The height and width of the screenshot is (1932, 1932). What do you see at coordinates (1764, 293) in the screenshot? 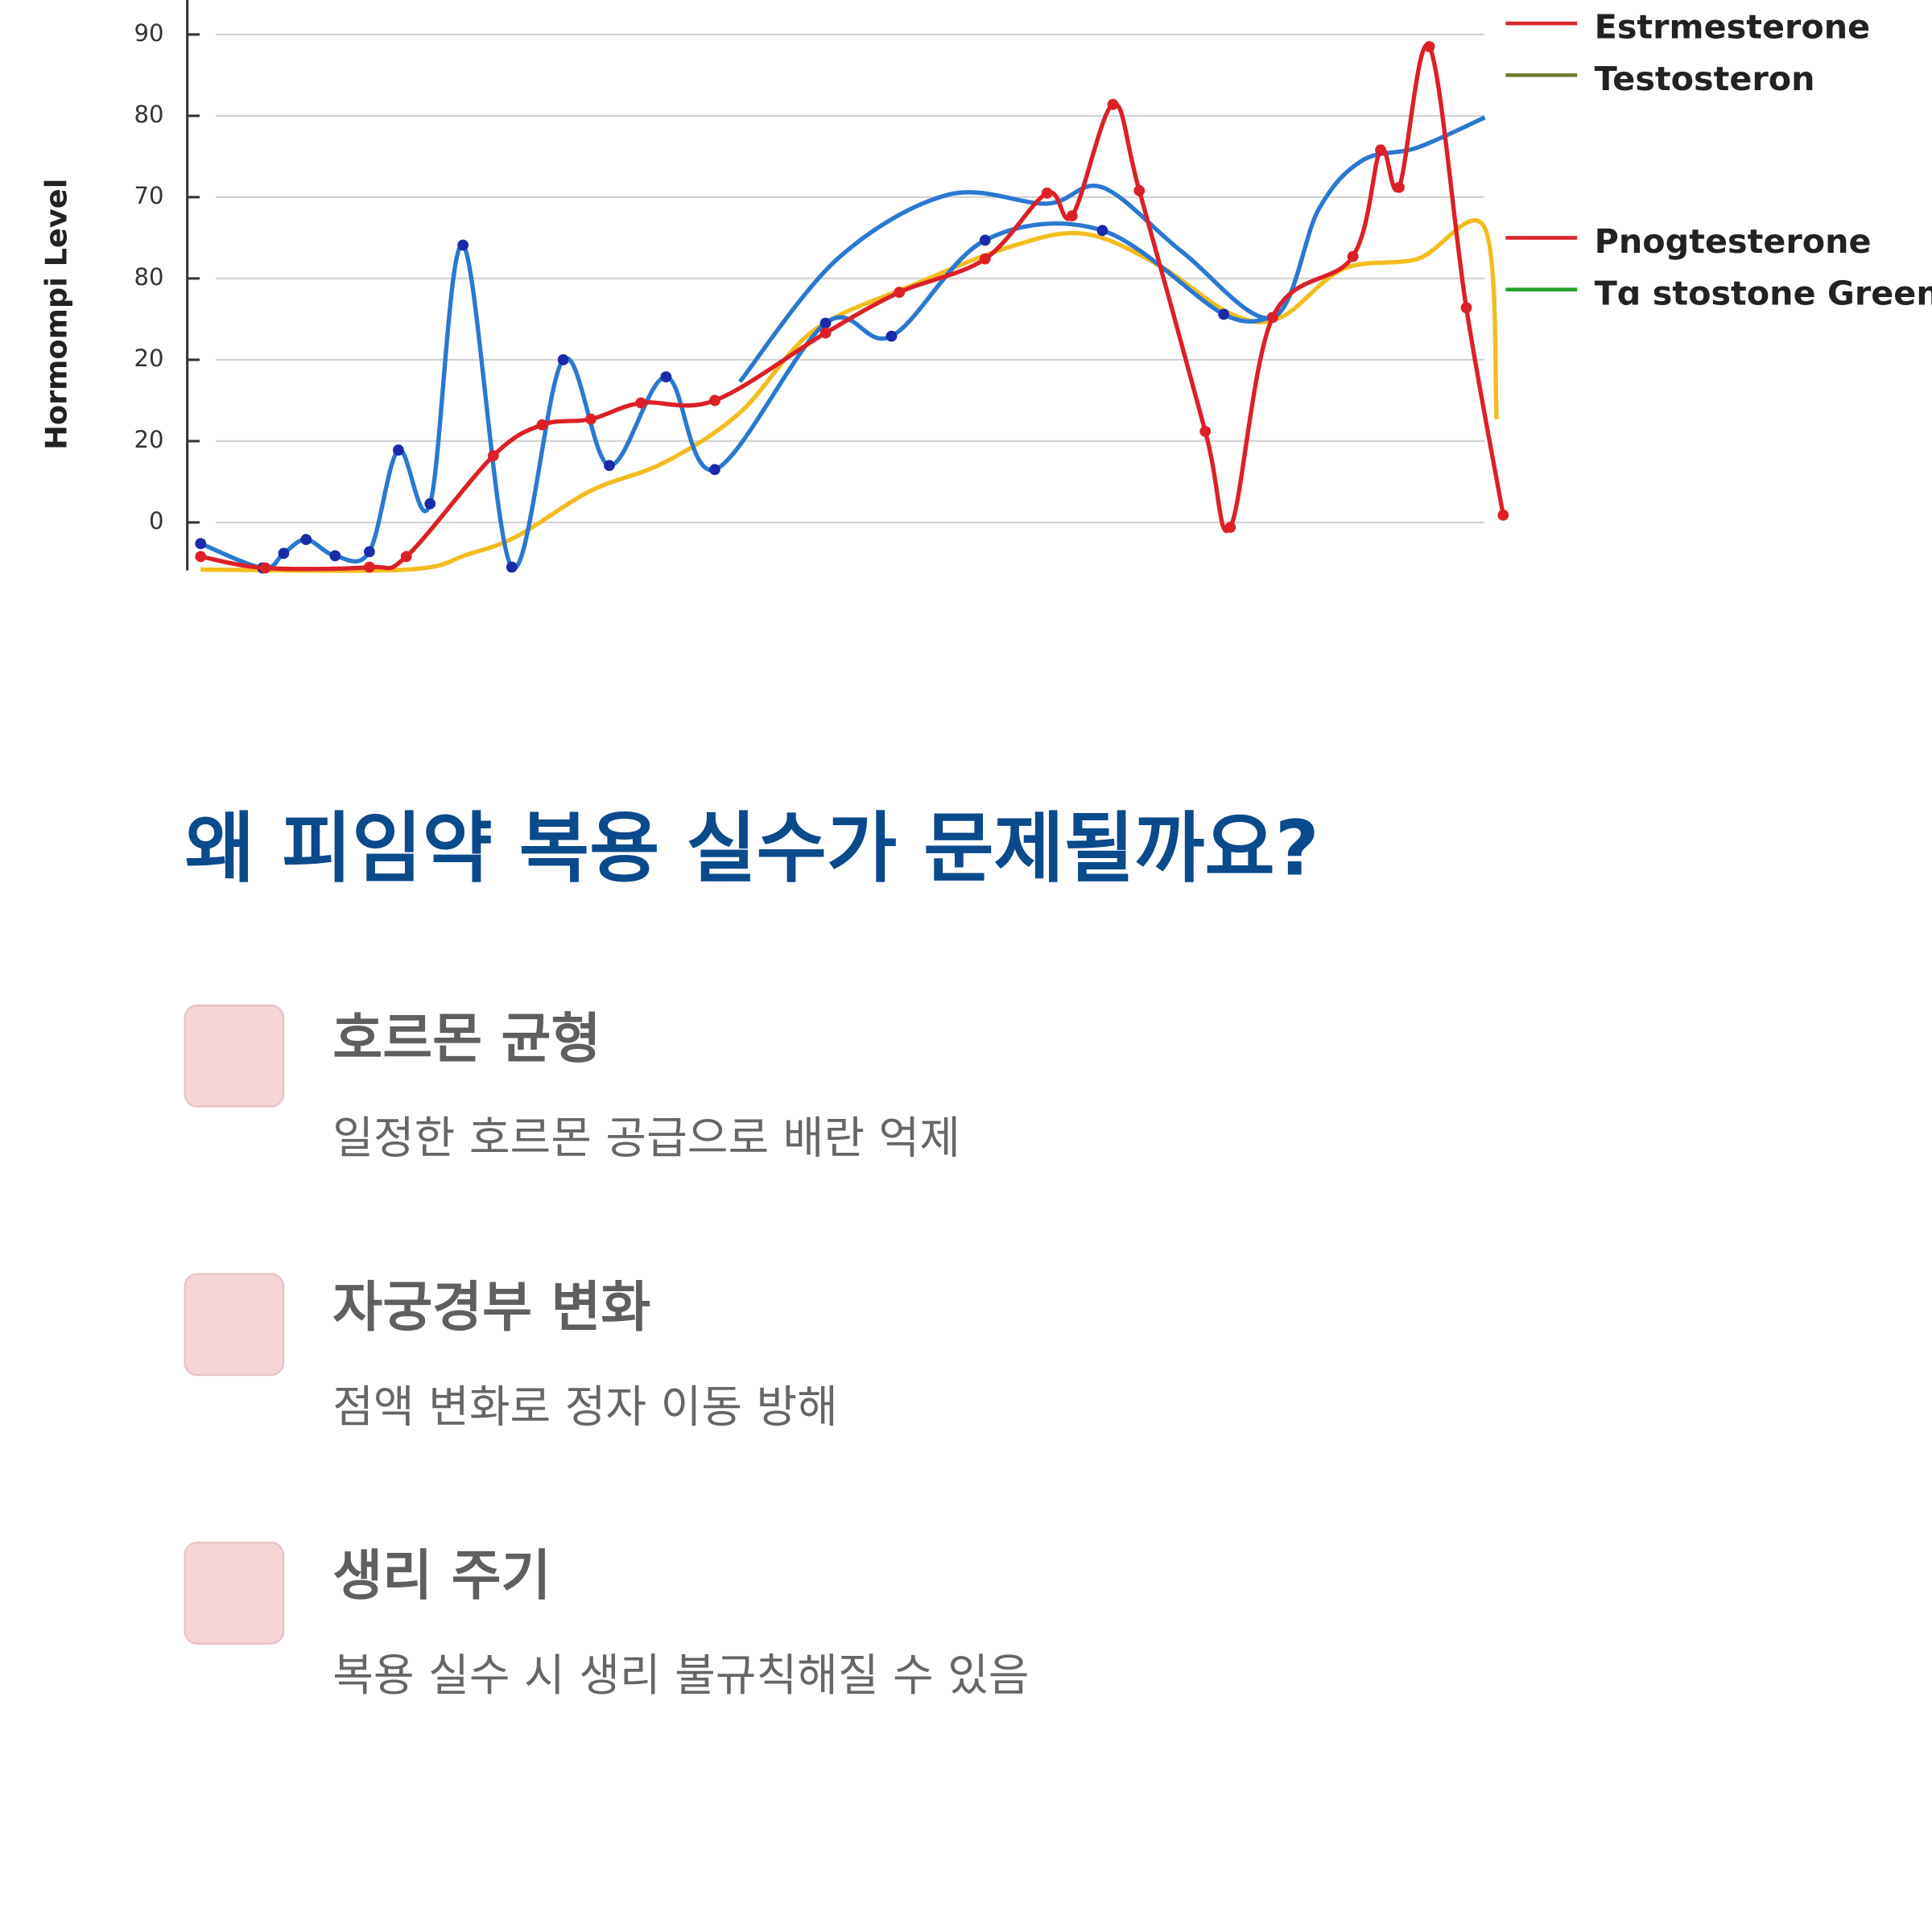
I see `legend-label: Tɑ stostone Green` at bounding box center [1764, 293].